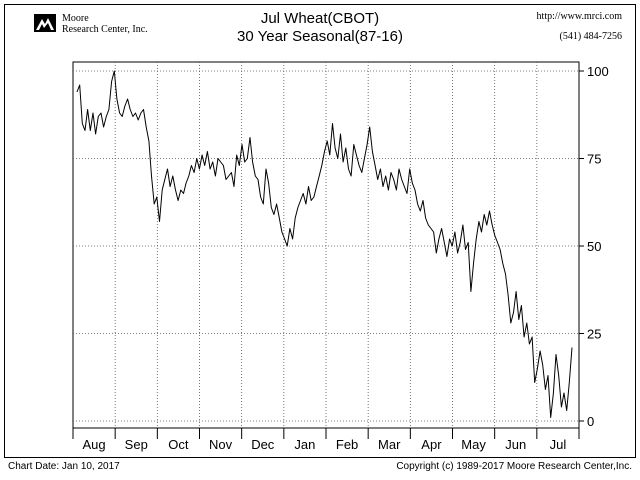 The height and width of the screenshot is (480, 640). I want to click on website-link: http://www.mrci.com, so click(579, 16).